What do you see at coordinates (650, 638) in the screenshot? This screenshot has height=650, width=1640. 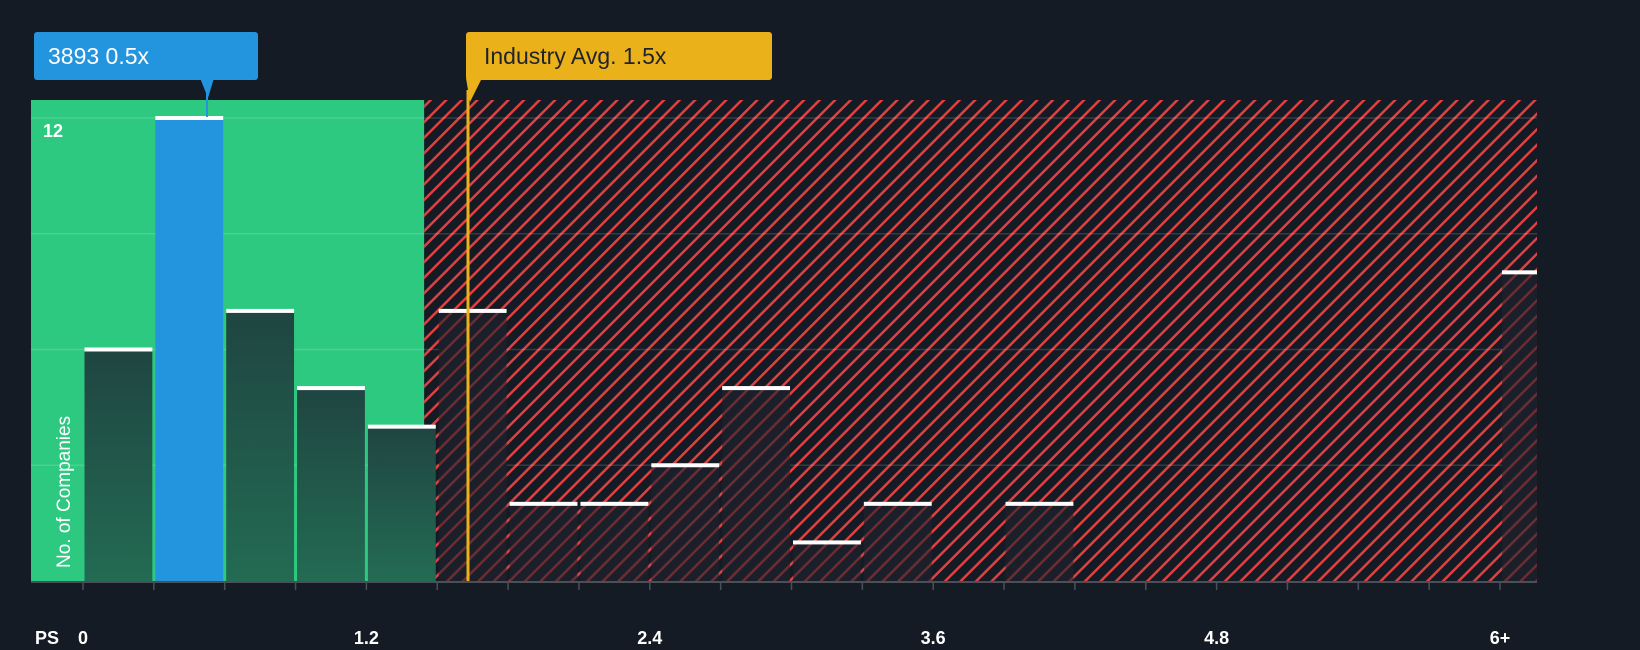 I see `x-tick-label: 2.4` at bounding box center [650, 638].